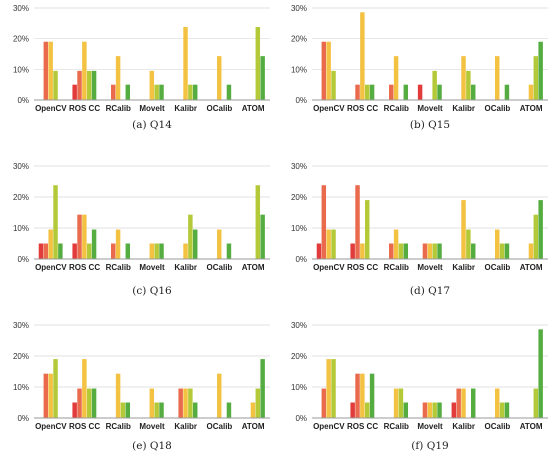 The image size is (550, 461). I want to click on panel-caption: (c) Q16, so click(152, 291).